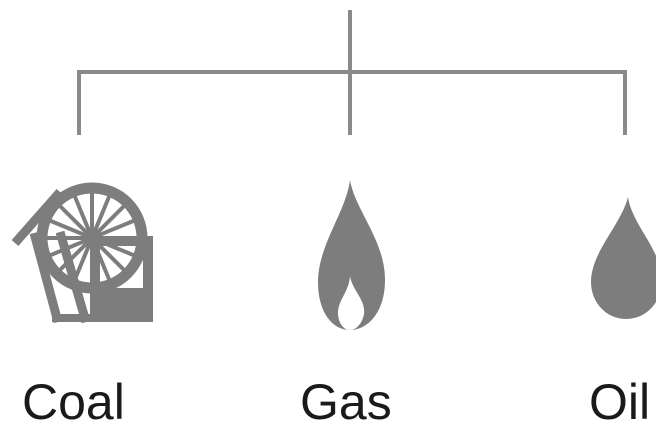 Image resolution: width=656 pixels, height=432 pixels. Describe the element at coordinates (346, 402) in the screenshot. I see `gas-label: Gas` at that location.